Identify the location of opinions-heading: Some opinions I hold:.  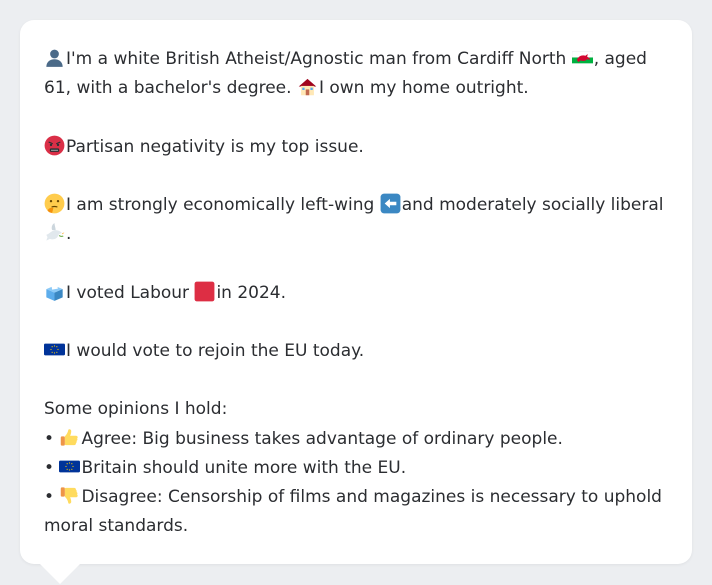
(136, 409).